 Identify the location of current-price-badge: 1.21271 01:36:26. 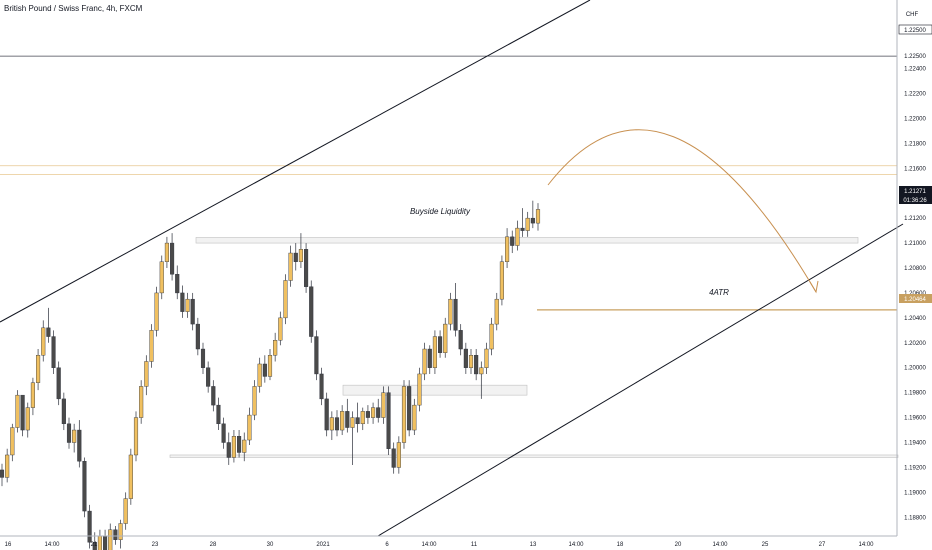
(915, 195).